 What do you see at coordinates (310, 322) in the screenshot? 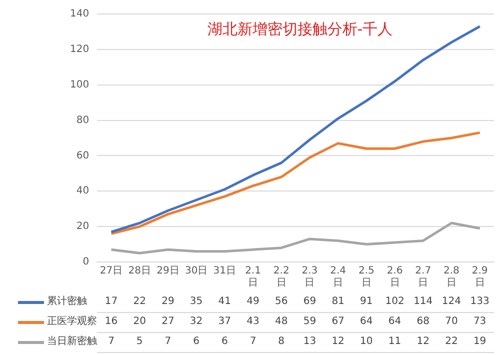
I see `data-label: 59` at bounding box center [310, 322].